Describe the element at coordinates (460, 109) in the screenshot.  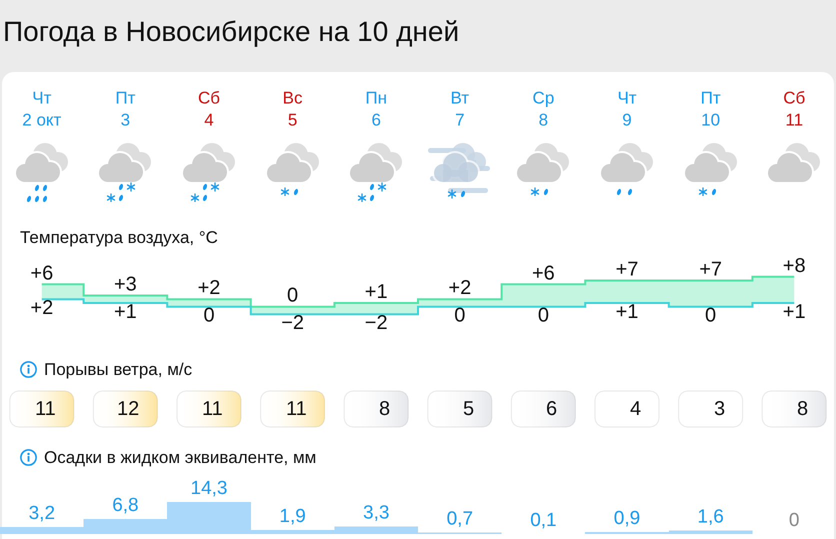
I see `x-tick-label: Вт 7` at that location.